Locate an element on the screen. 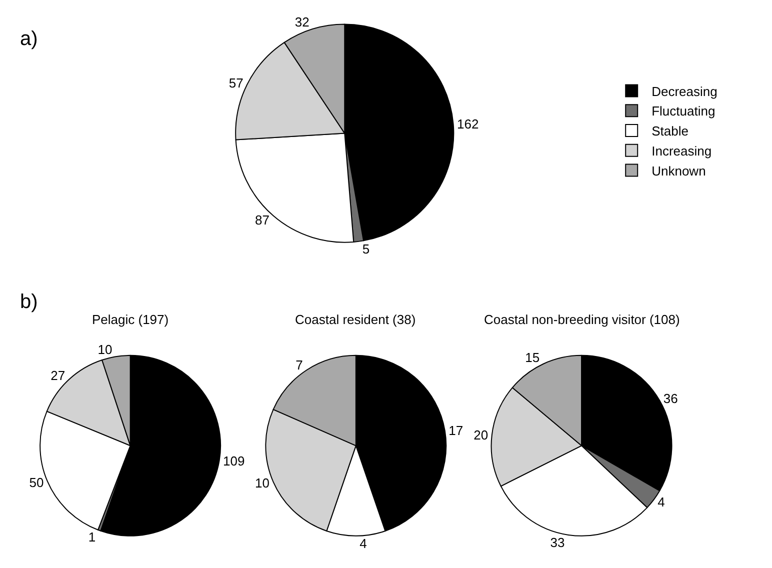  data-label: 50 is located at coordinates (36, 482).